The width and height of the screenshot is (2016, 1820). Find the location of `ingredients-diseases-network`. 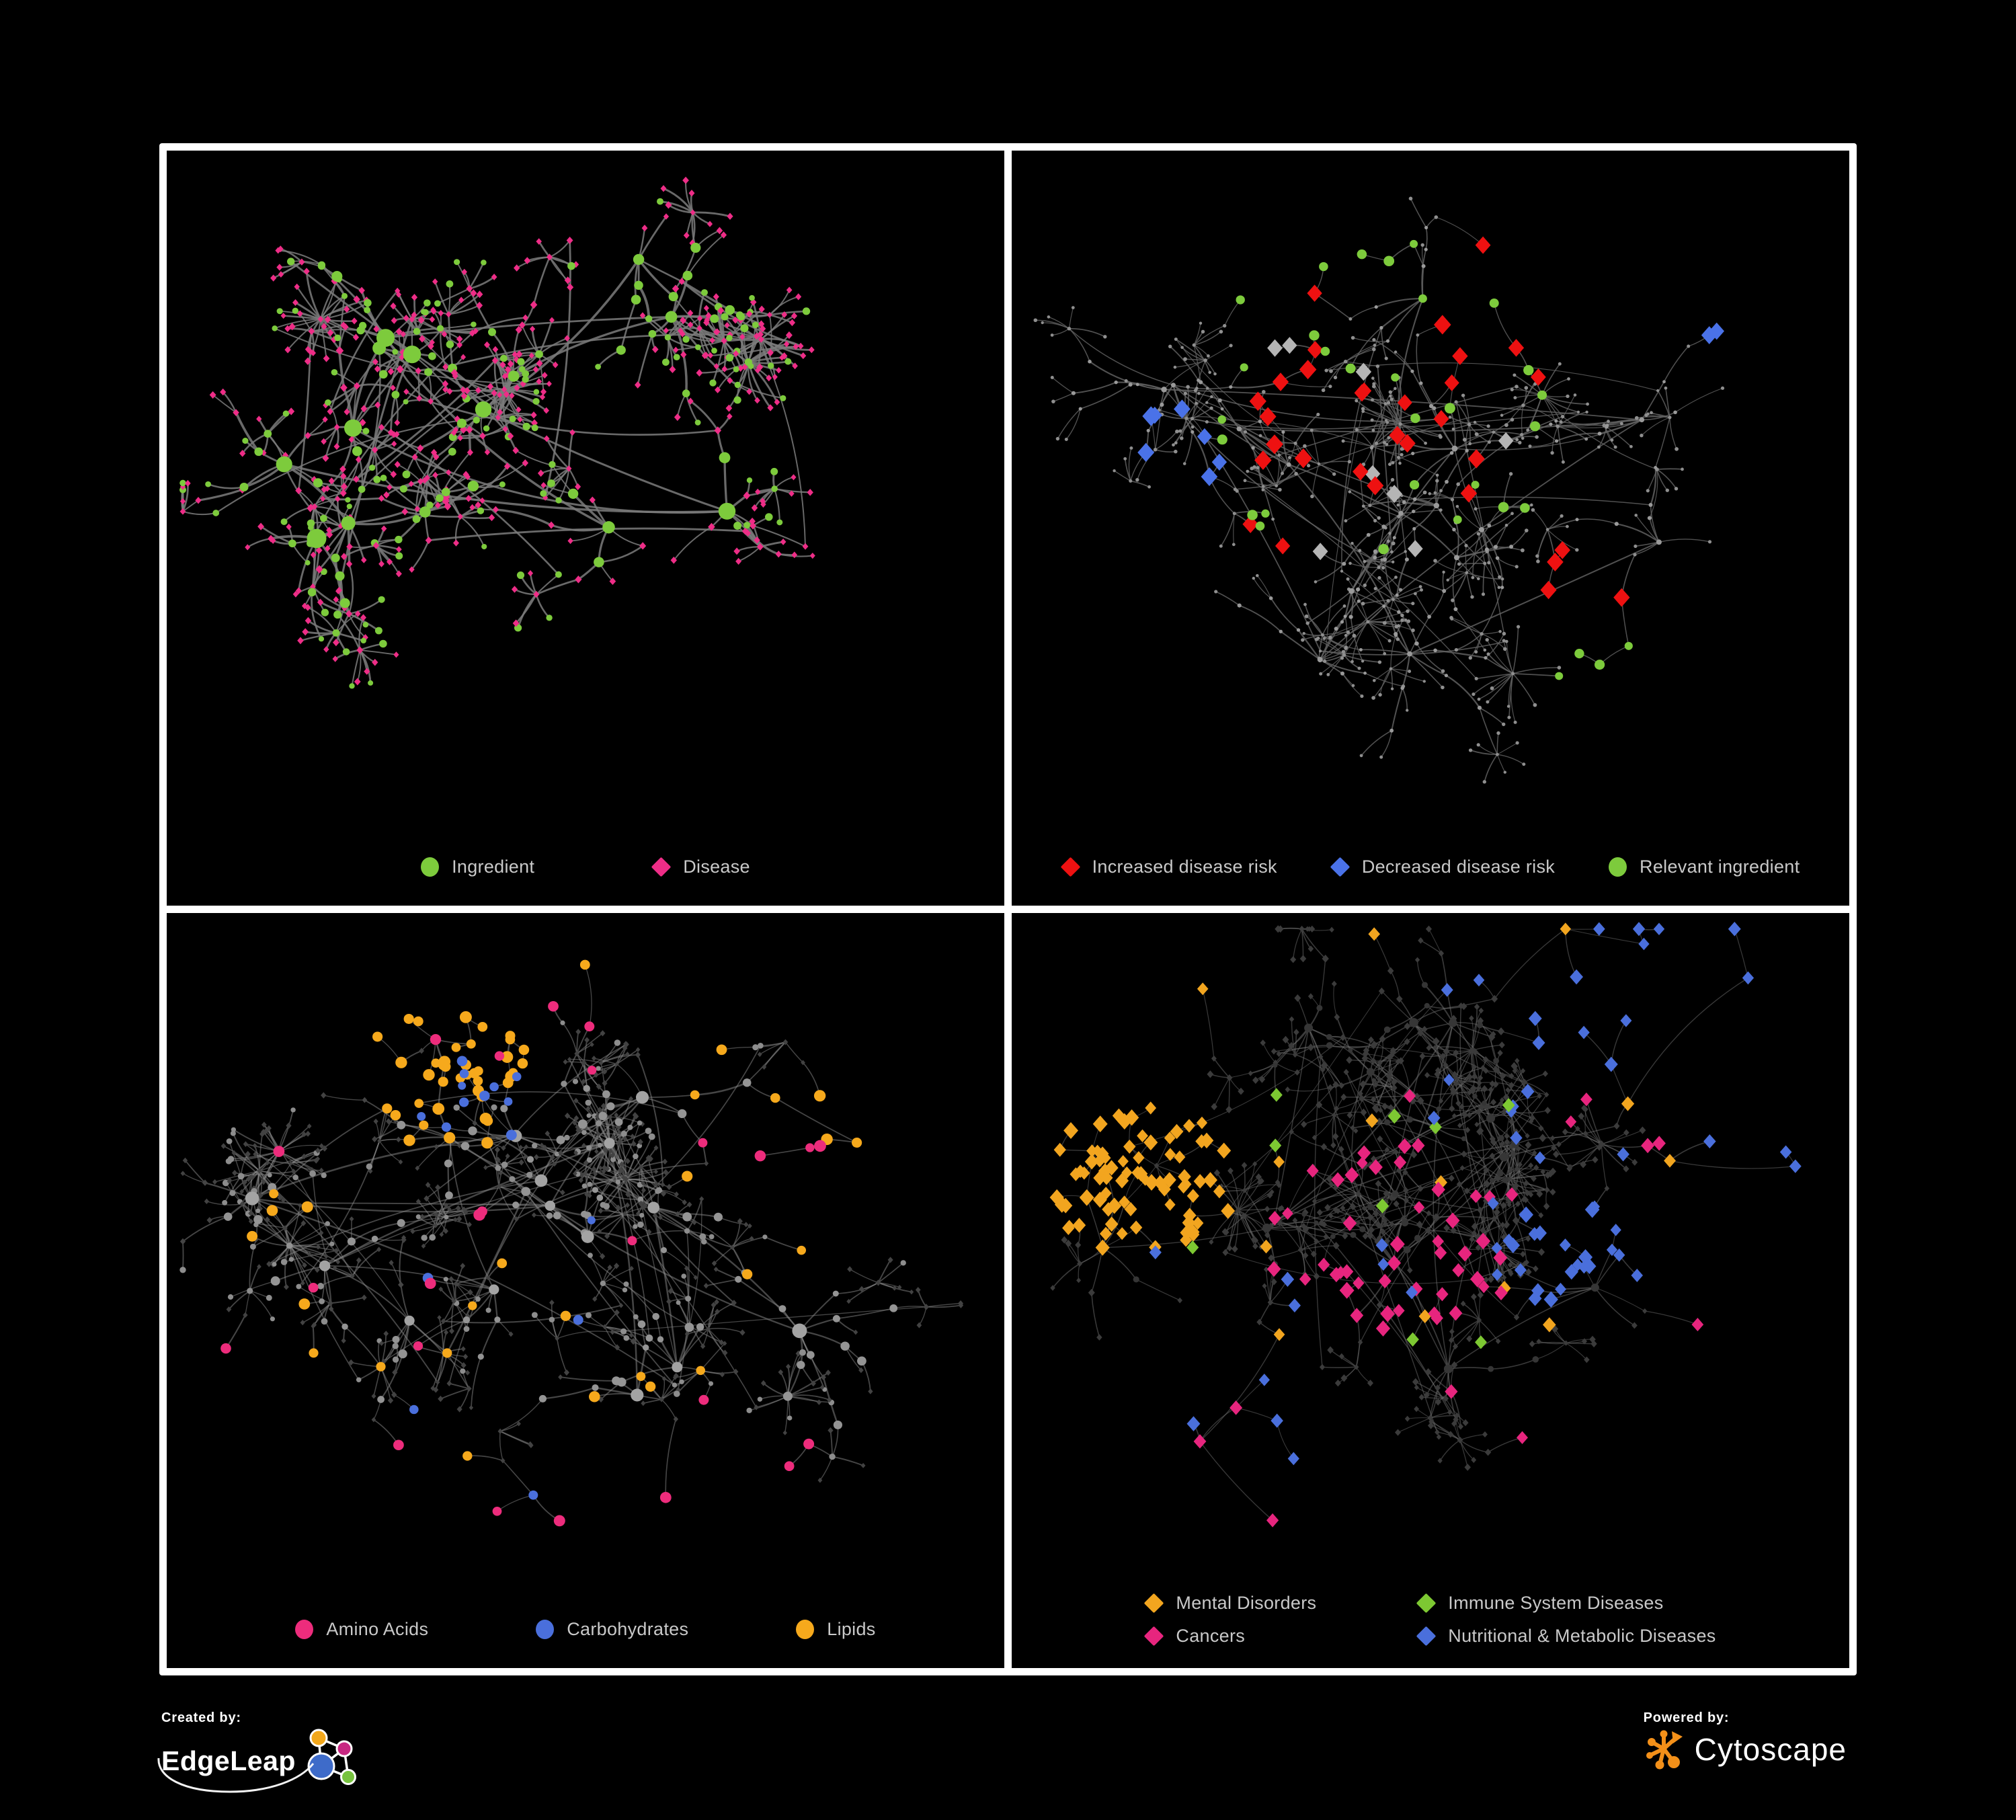

ingredients-diseases-network is located at coordinates (497, 432).